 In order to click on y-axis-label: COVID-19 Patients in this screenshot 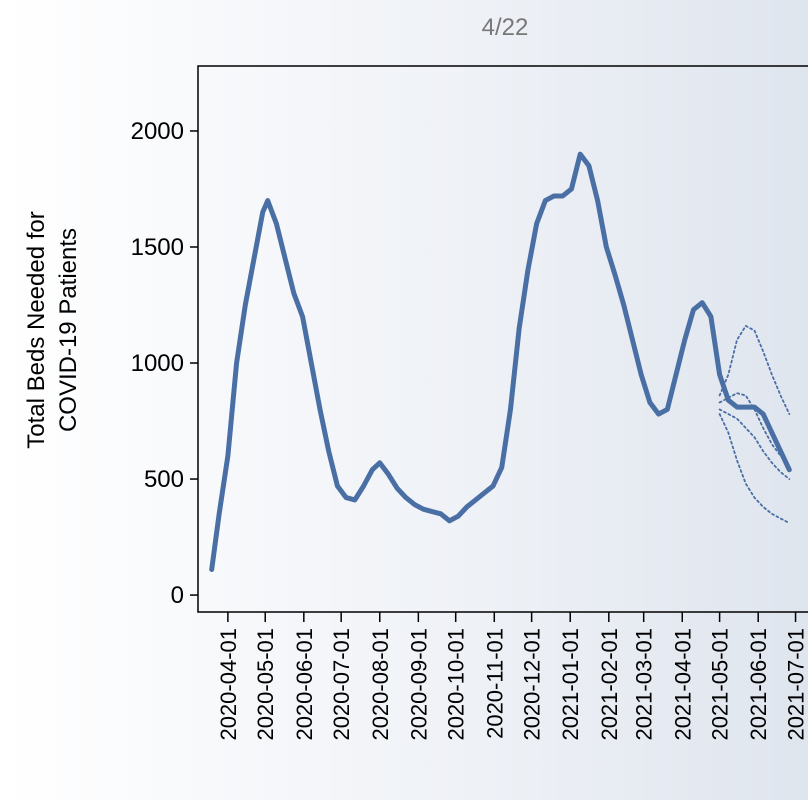, I will do `click(68, 330)`.